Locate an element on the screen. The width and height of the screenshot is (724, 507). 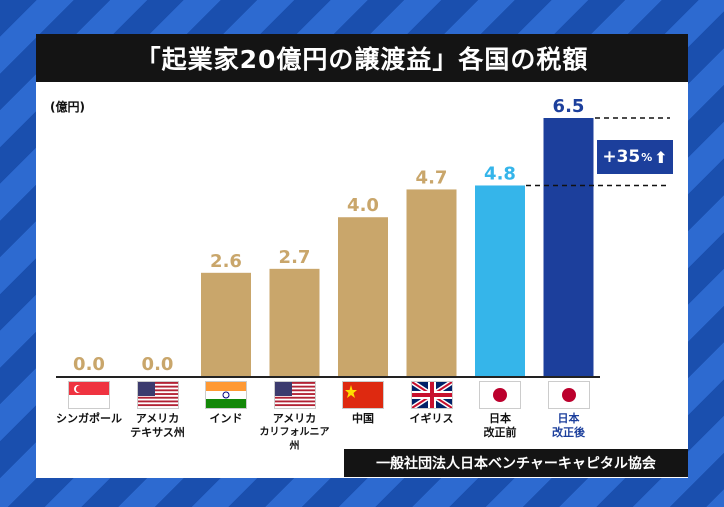
category-label: インド is located at coordinates (226, 419).